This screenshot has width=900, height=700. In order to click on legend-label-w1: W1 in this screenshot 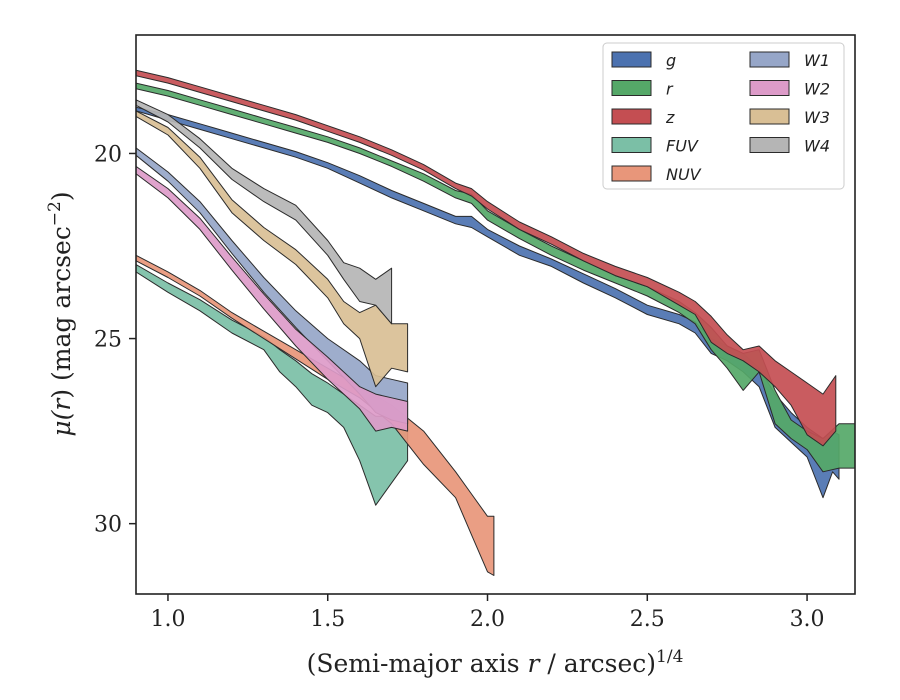, I will do `click(817, 60)`.